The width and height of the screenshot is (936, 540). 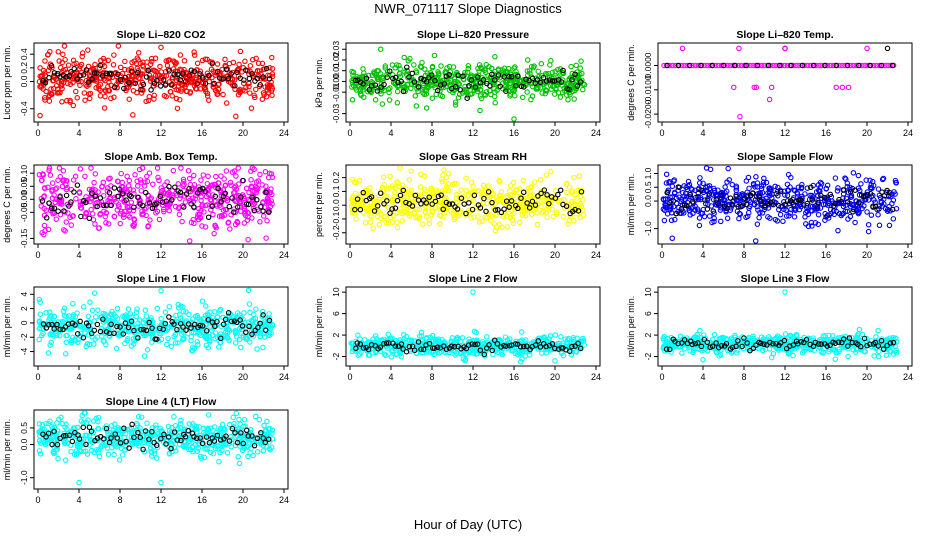 What do you see at coordinates (468, 8) in the screenshot?
I see `figure-title: NWR_071117 Slope Diagnostics` at bounding box center [468, 8].